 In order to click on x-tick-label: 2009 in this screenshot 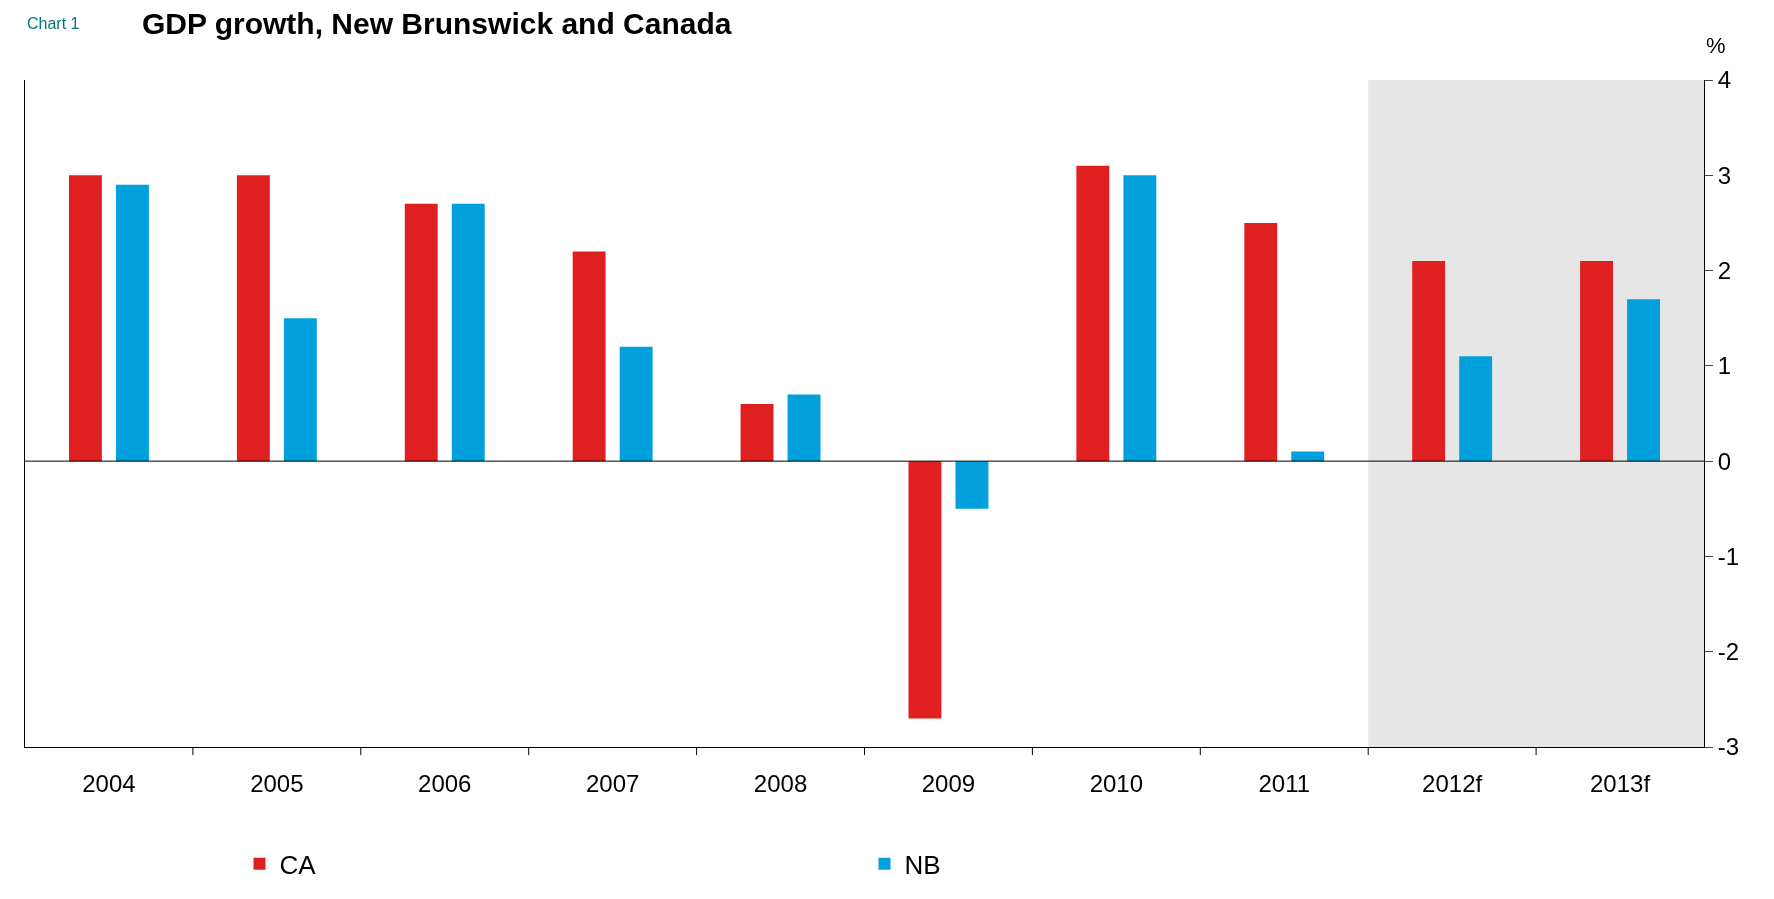, I will do `click(948, 783)`.